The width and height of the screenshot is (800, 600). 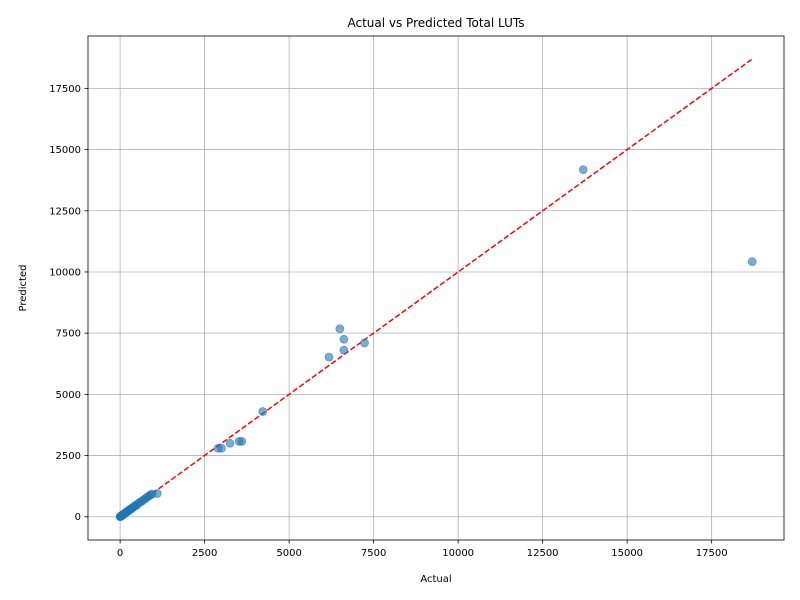 What do you see at coordinates (458, 553) in the screenshot?
I see `x-tick-label: 10000` at bounding box center [458, 553].